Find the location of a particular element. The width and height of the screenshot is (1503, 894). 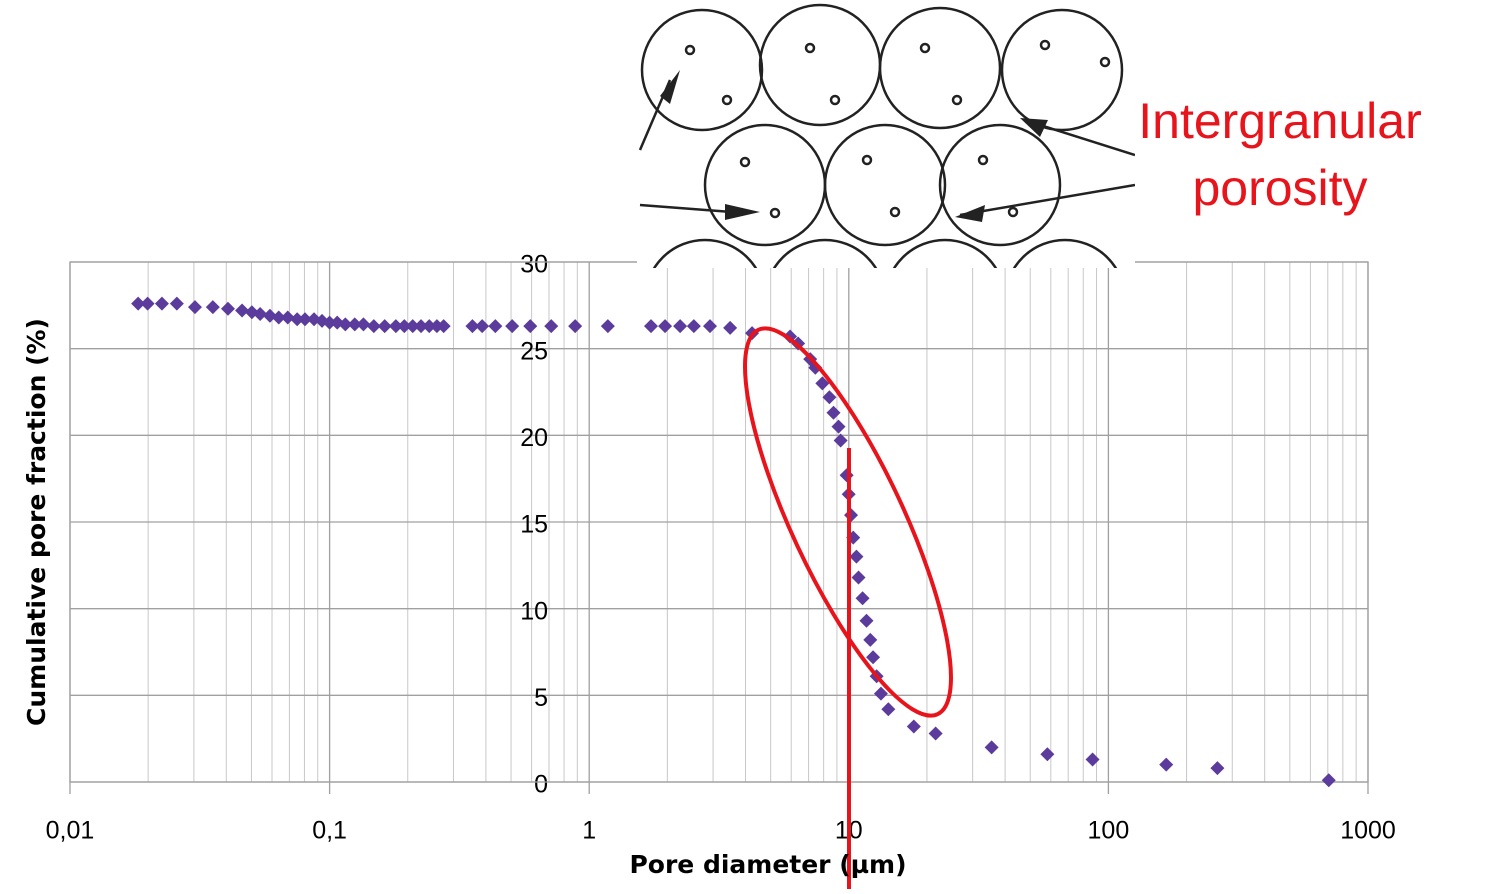

y-tick-label: 15 is located at coordinates (534, 525).